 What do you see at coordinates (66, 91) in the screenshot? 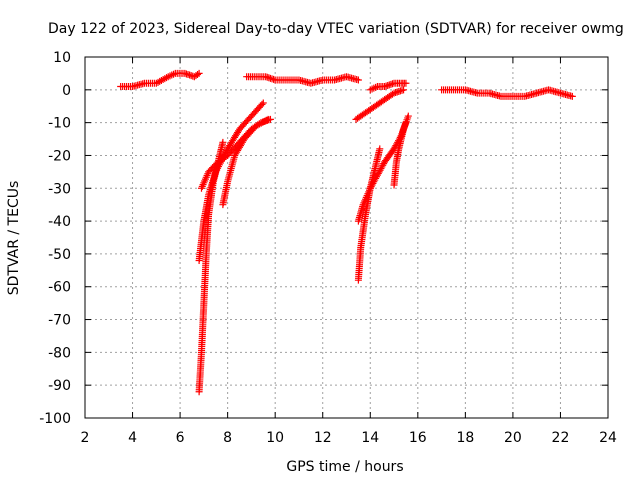
I see `y-tick-label: 0` at bounding box center [66, 91].